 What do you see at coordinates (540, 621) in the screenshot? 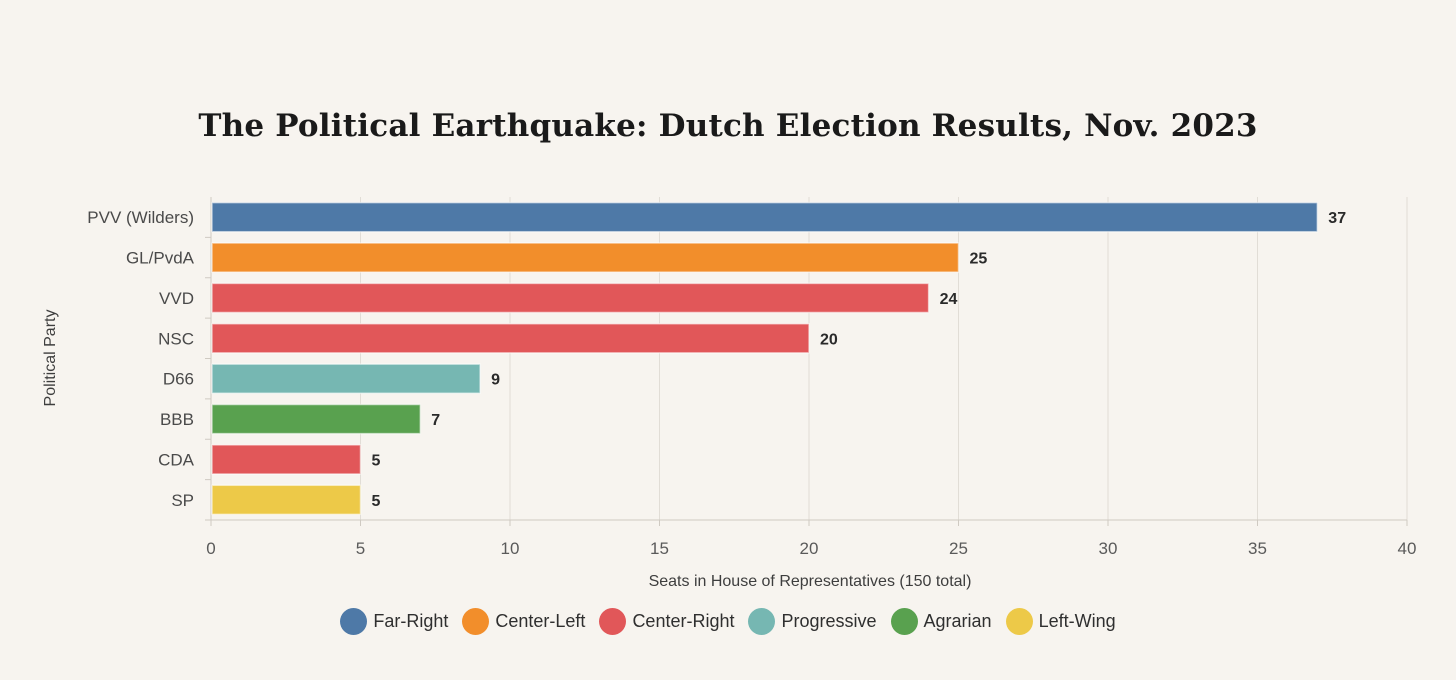
I see `legend-label: Center-Left` at bounding box center [540, 621].